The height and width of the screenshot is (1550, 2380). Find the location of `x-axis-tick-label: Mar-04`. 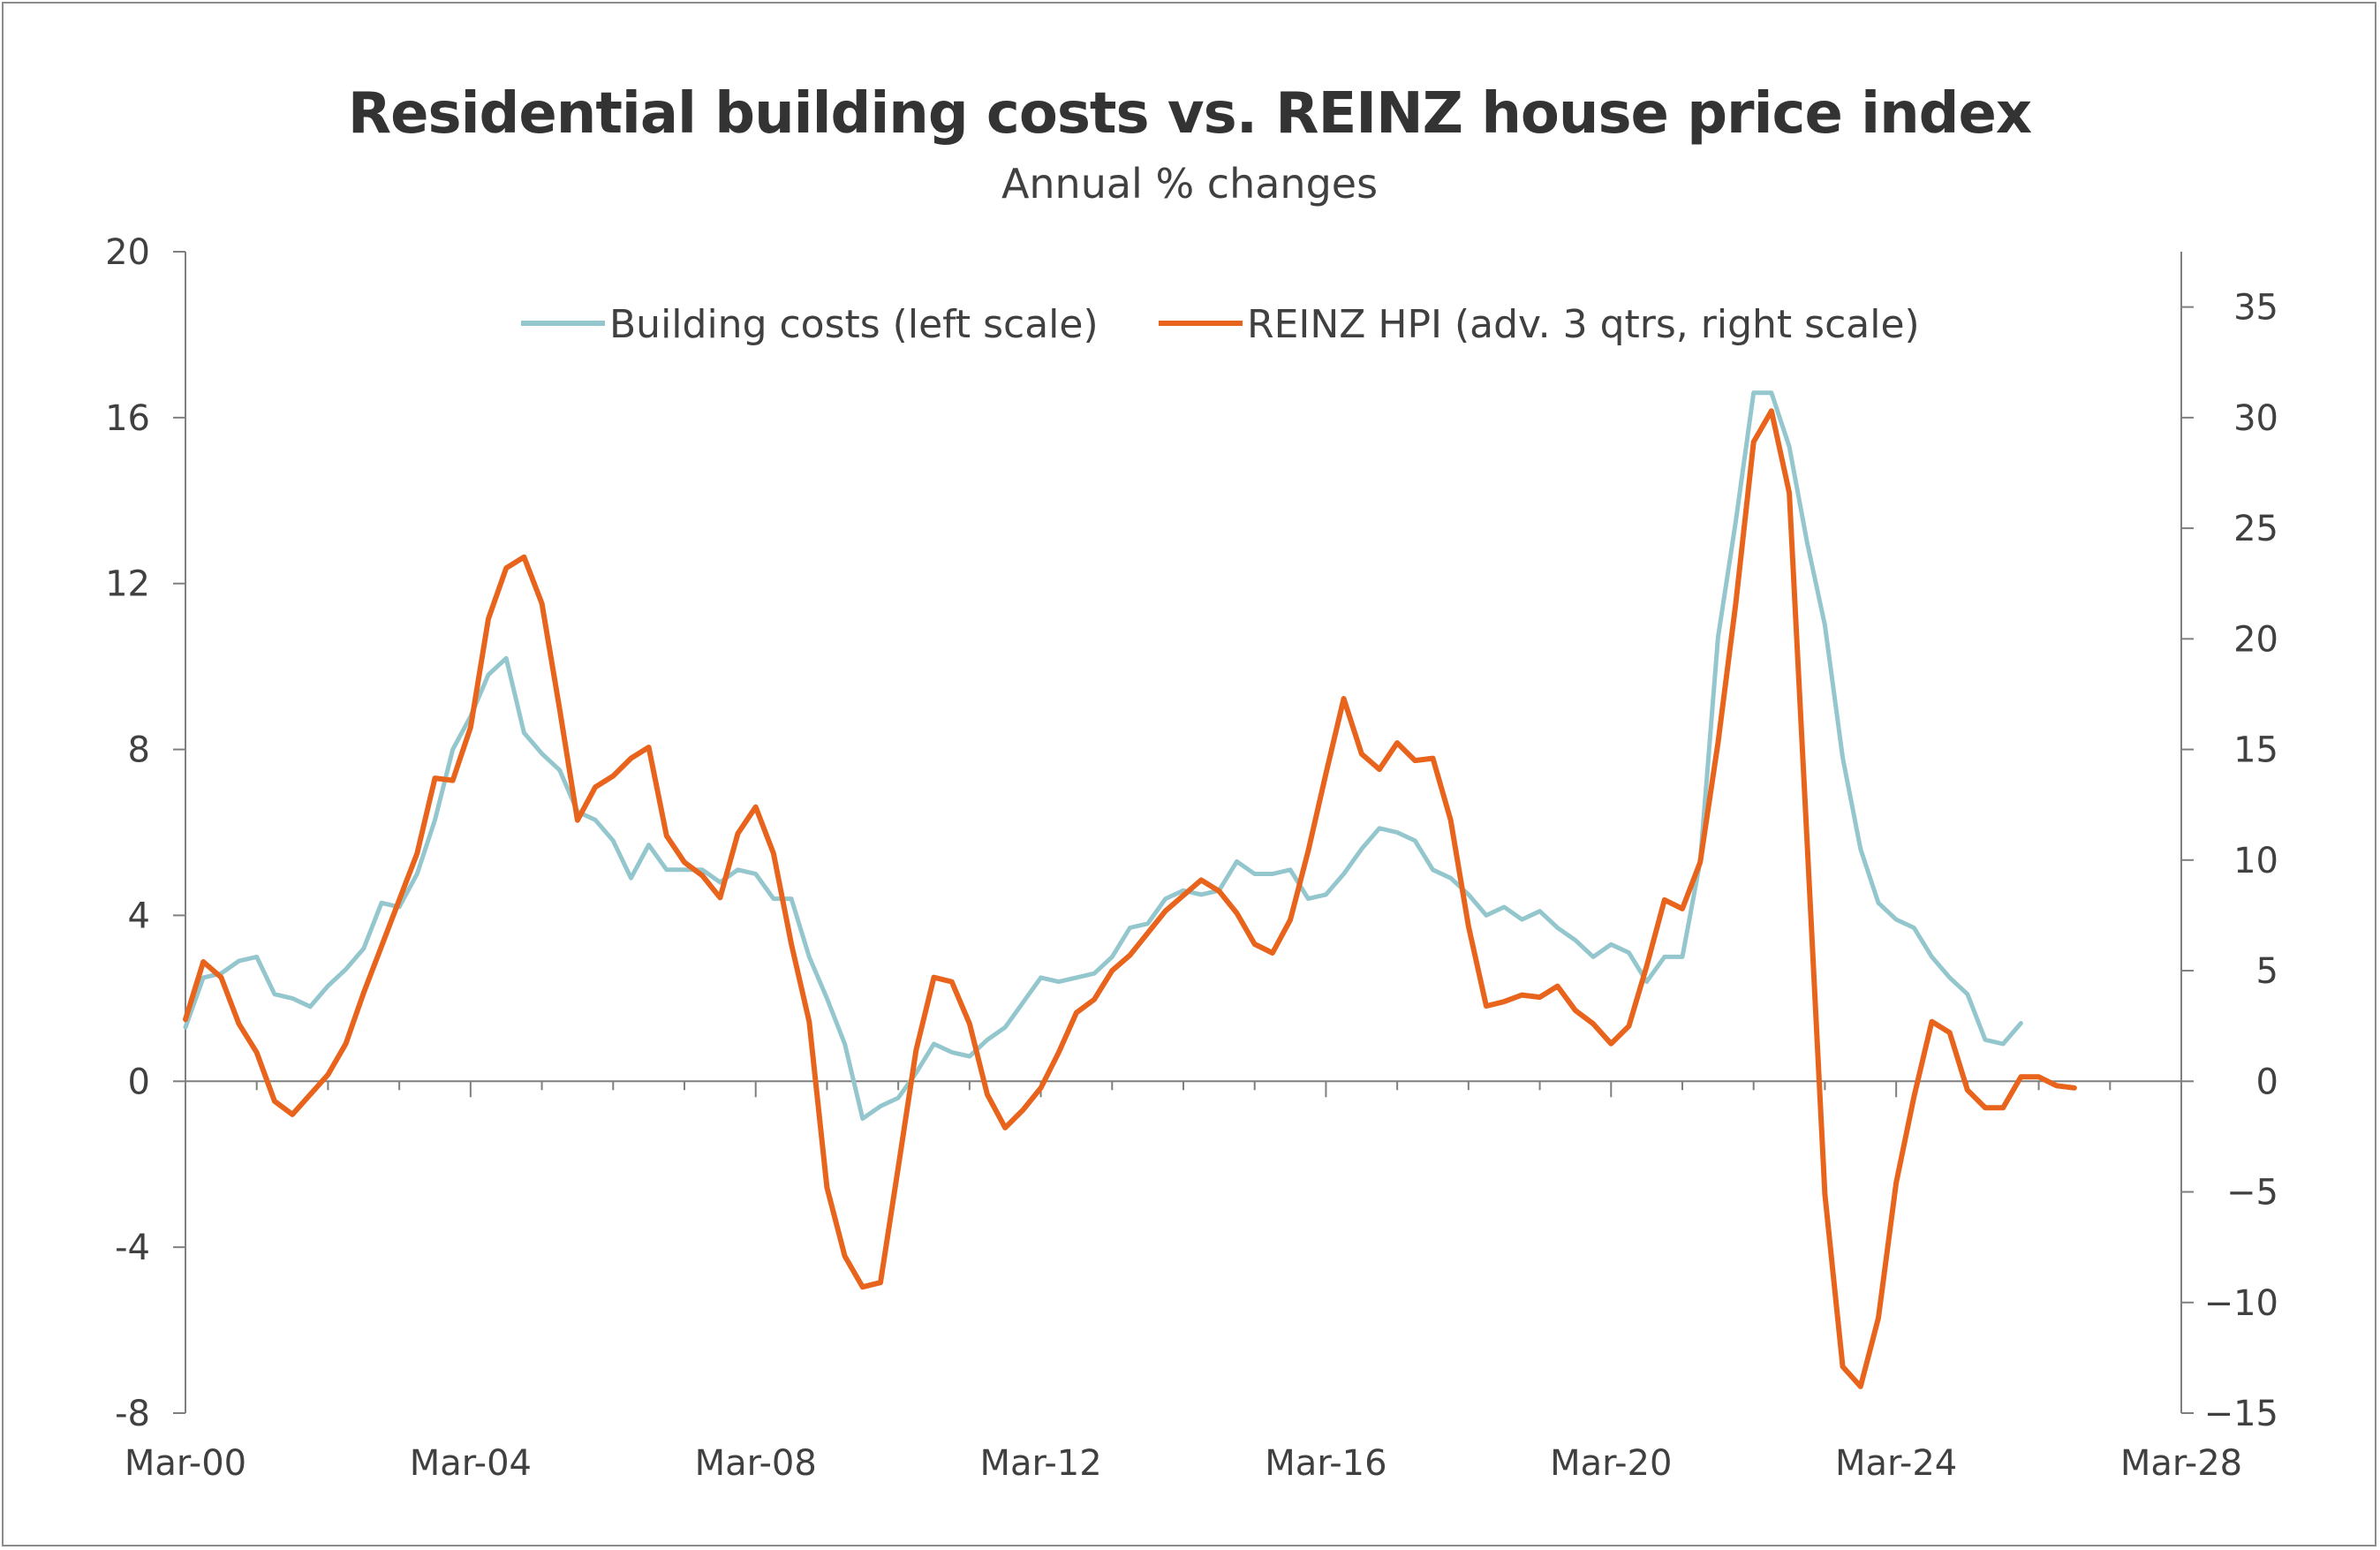

x-axis-tick-label: Mar-04 is located at coordinates (471, 1464).